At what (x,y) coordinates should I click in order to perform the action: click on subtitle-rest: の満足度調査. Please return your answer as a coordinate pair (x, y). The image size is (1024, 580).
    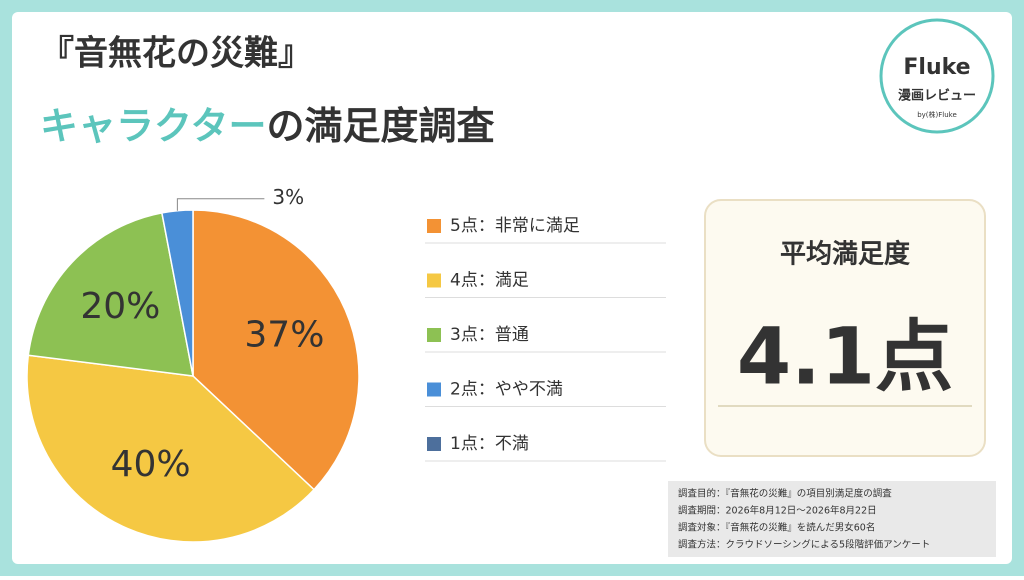
    Looking at the image, I should click on (380, 126).